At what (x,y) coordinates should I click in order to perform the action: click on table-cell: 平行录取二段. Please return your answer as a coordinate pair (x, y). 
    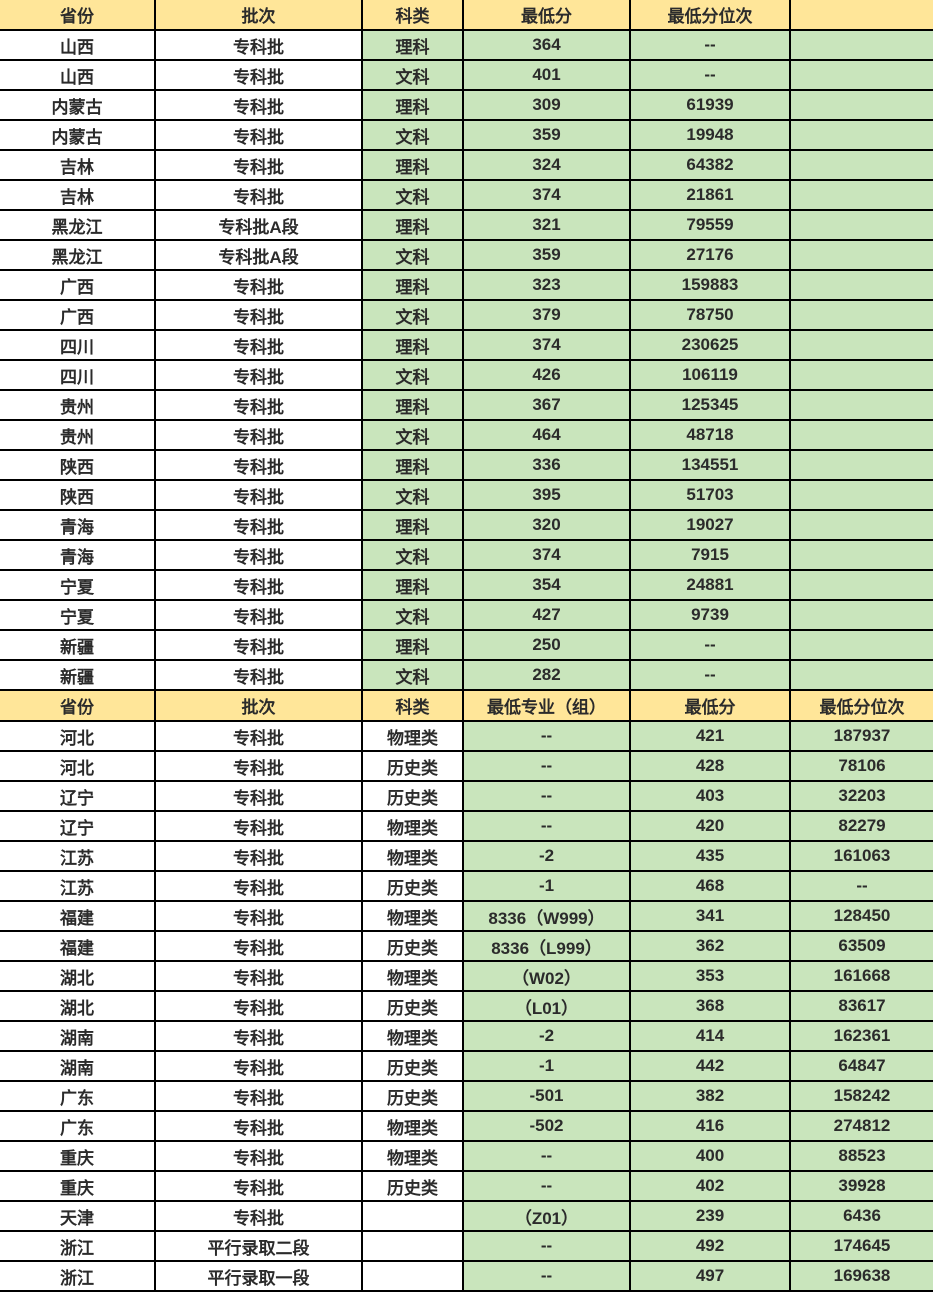
    Looking at the image, I should click on (258, 1246).